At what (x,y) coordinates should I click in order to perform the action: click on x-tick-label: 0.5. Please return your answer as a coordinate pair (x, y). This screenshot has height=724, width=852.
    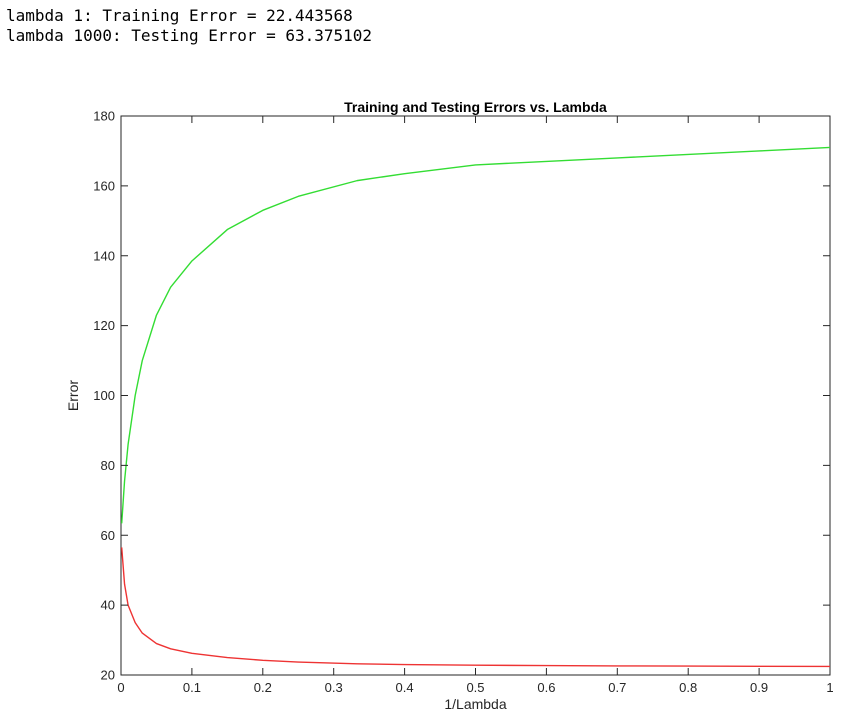
    Looking at the image, I should click on (475, 687).